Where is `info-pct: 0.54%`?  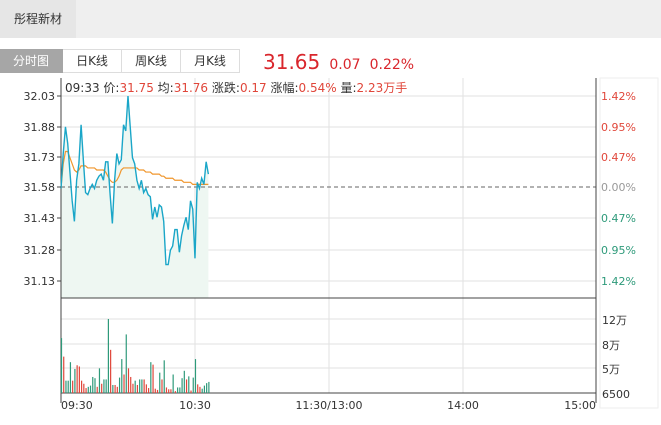
info-pct: 0.54% is located at coordinates (317, 88).